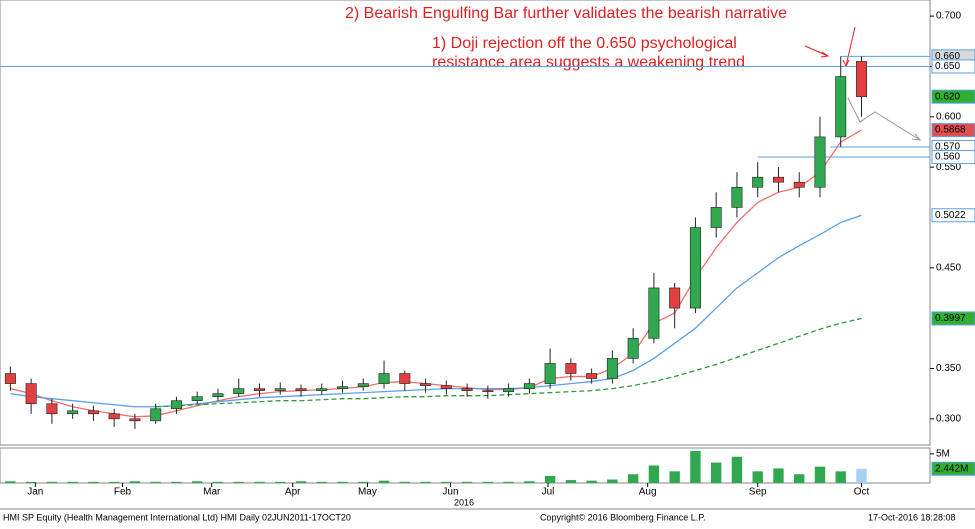 Image resolution: width=975 pixels, height=529 pixels. I want to click on price-tag-label: 0.570, so click(947, 147).